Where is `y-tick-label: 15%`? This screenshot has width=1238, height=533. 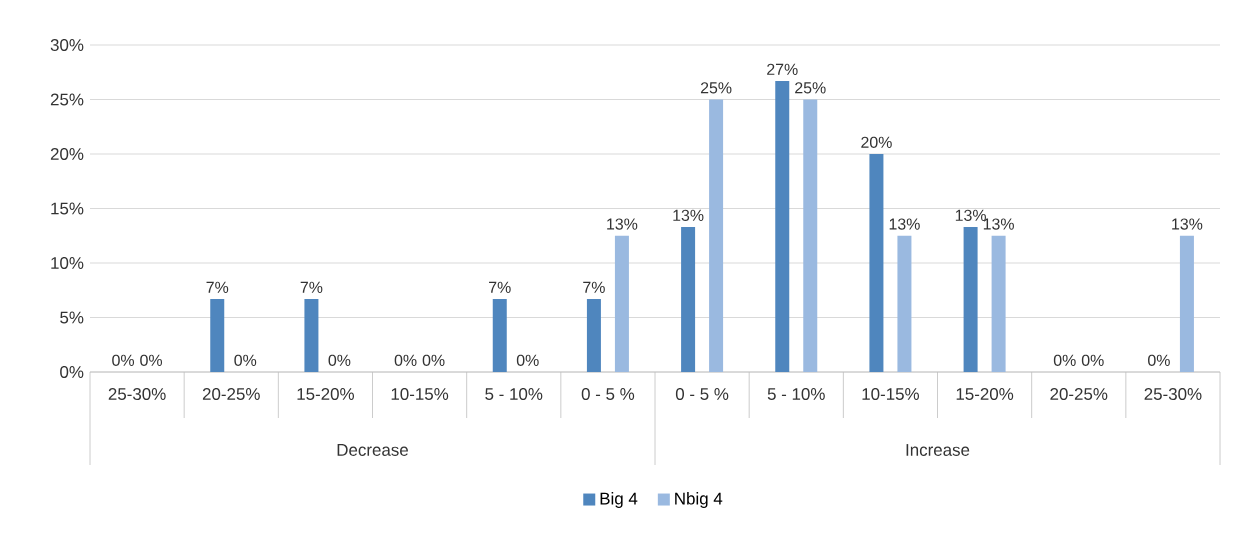 y-tick-label: 15% is located at coordinates (67, 208).